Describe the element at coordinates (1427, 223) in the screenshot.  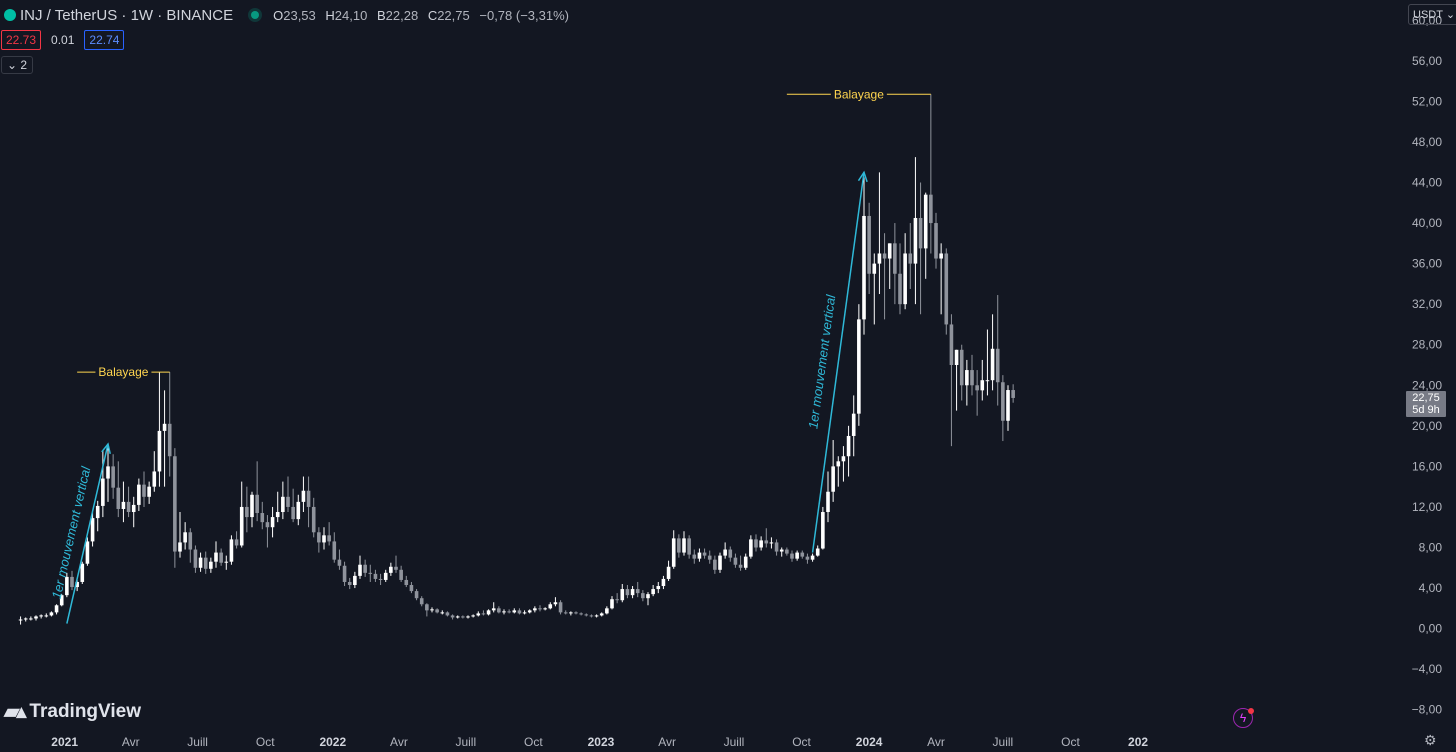
I see `price-tick-label: 40,00` at that location.